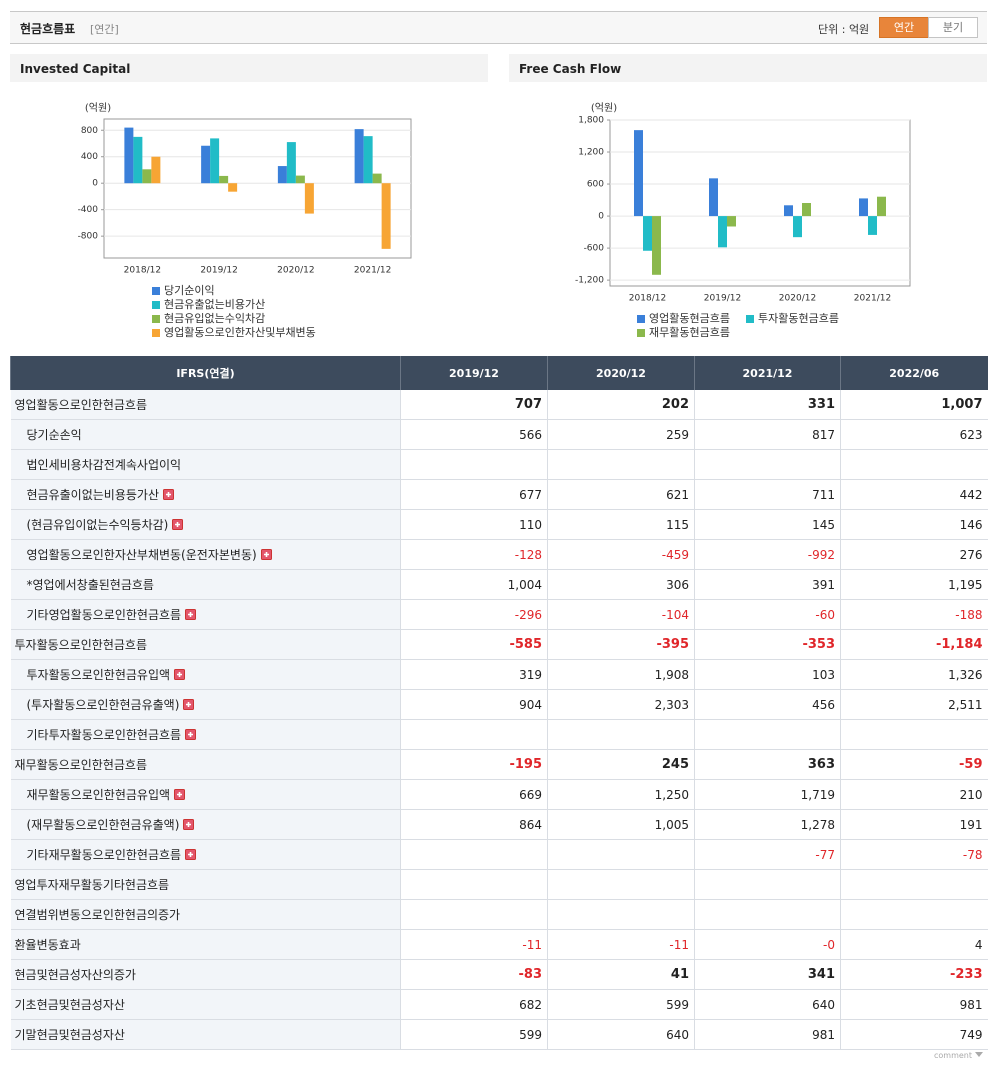  I want to click on value-cell: 319, so click(474, 674).